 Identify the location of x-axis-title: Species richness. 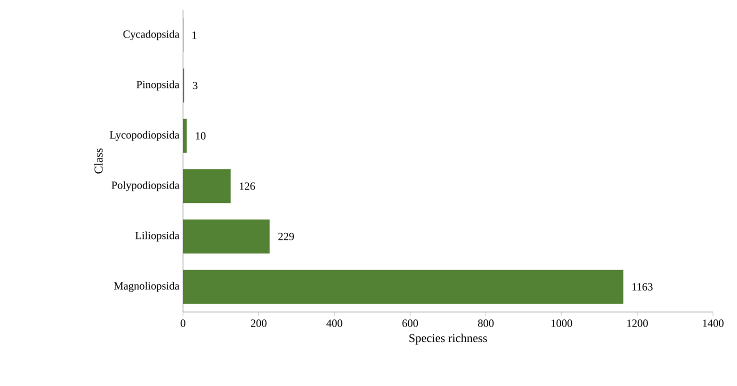
(448, 339).